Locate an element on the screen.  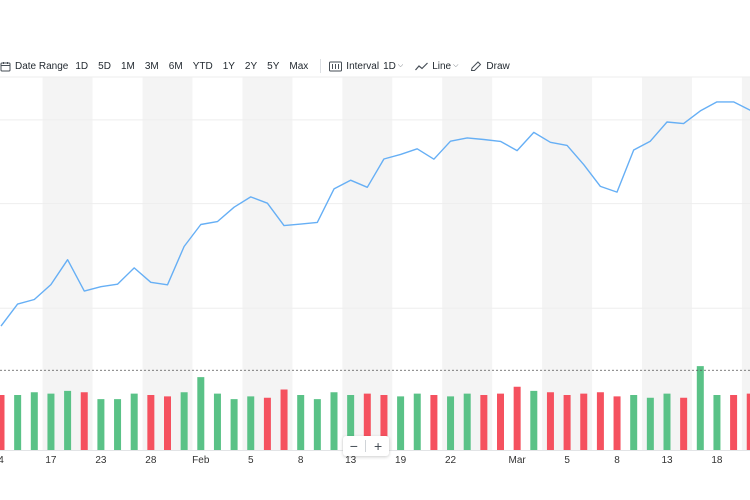
draw-button: Draw is located at coordinates (490, 66).